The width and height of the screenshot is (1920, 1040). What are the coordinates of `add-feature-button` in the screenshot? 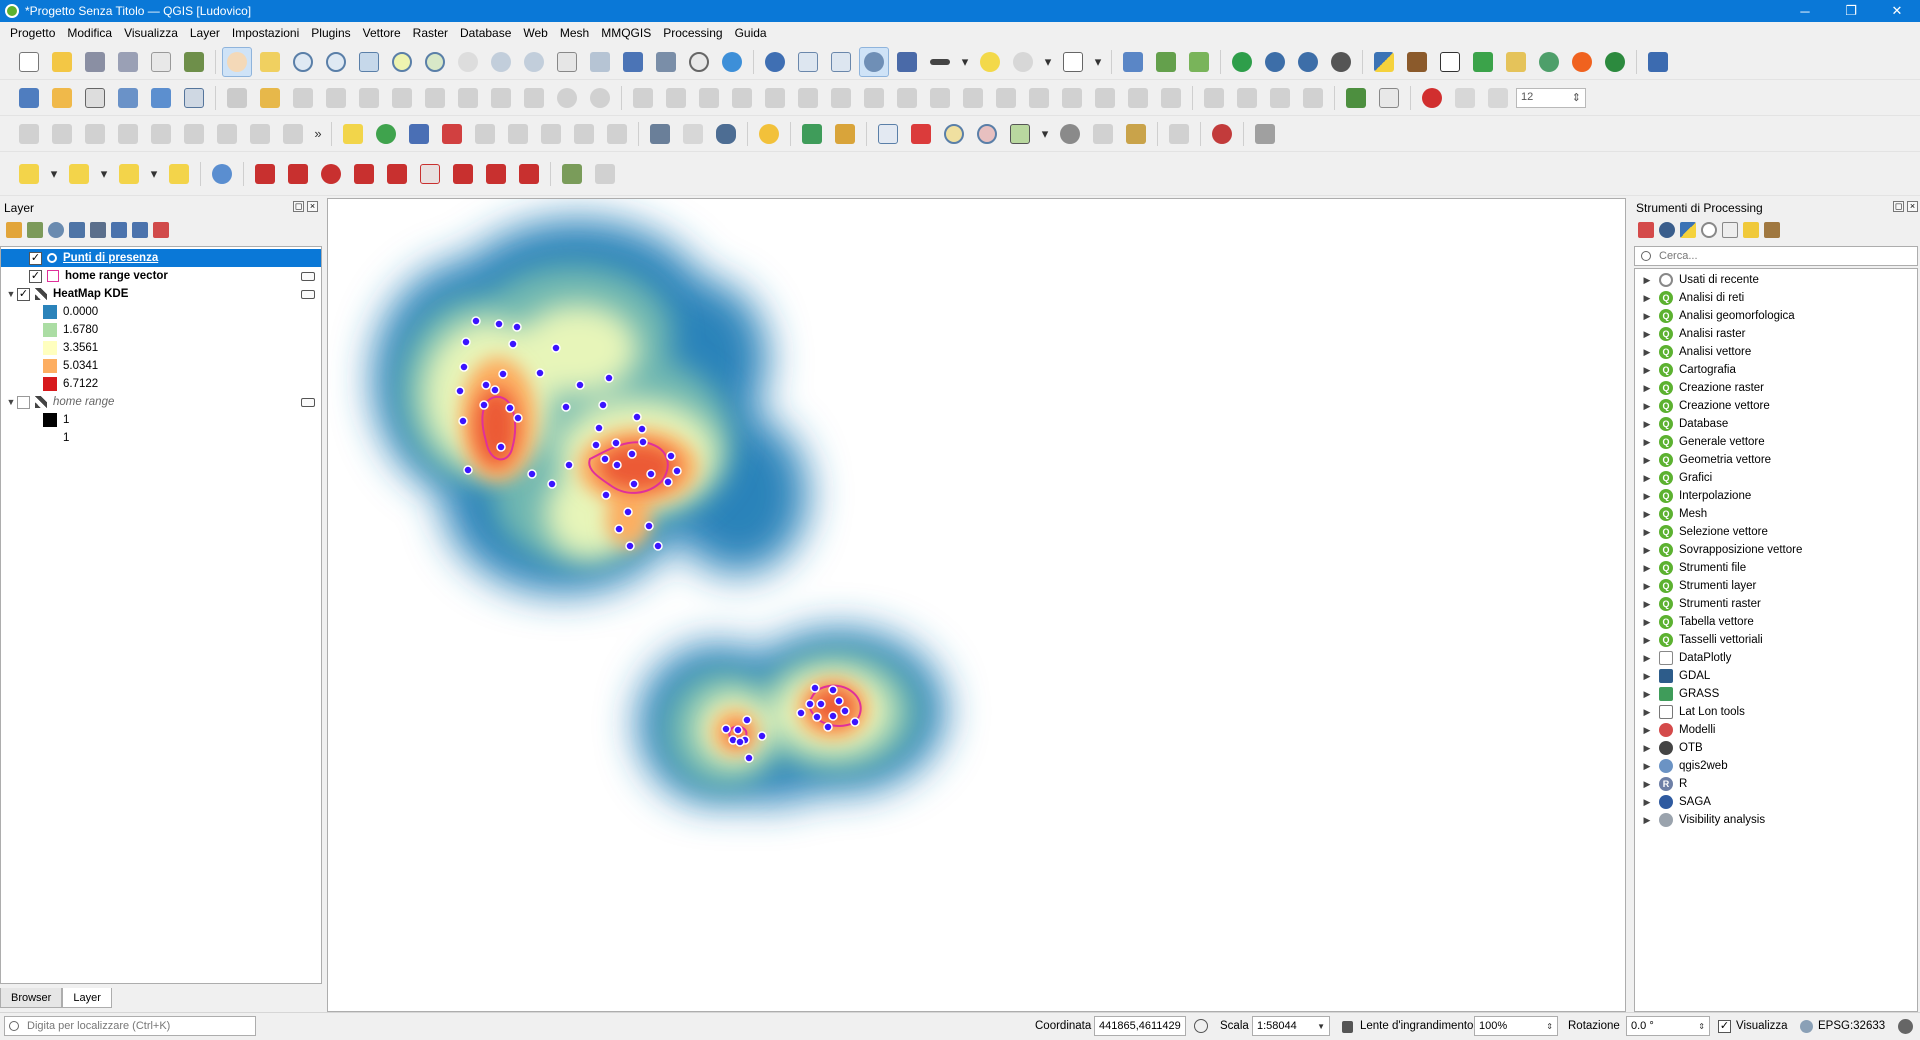 It's located at (336, 98).